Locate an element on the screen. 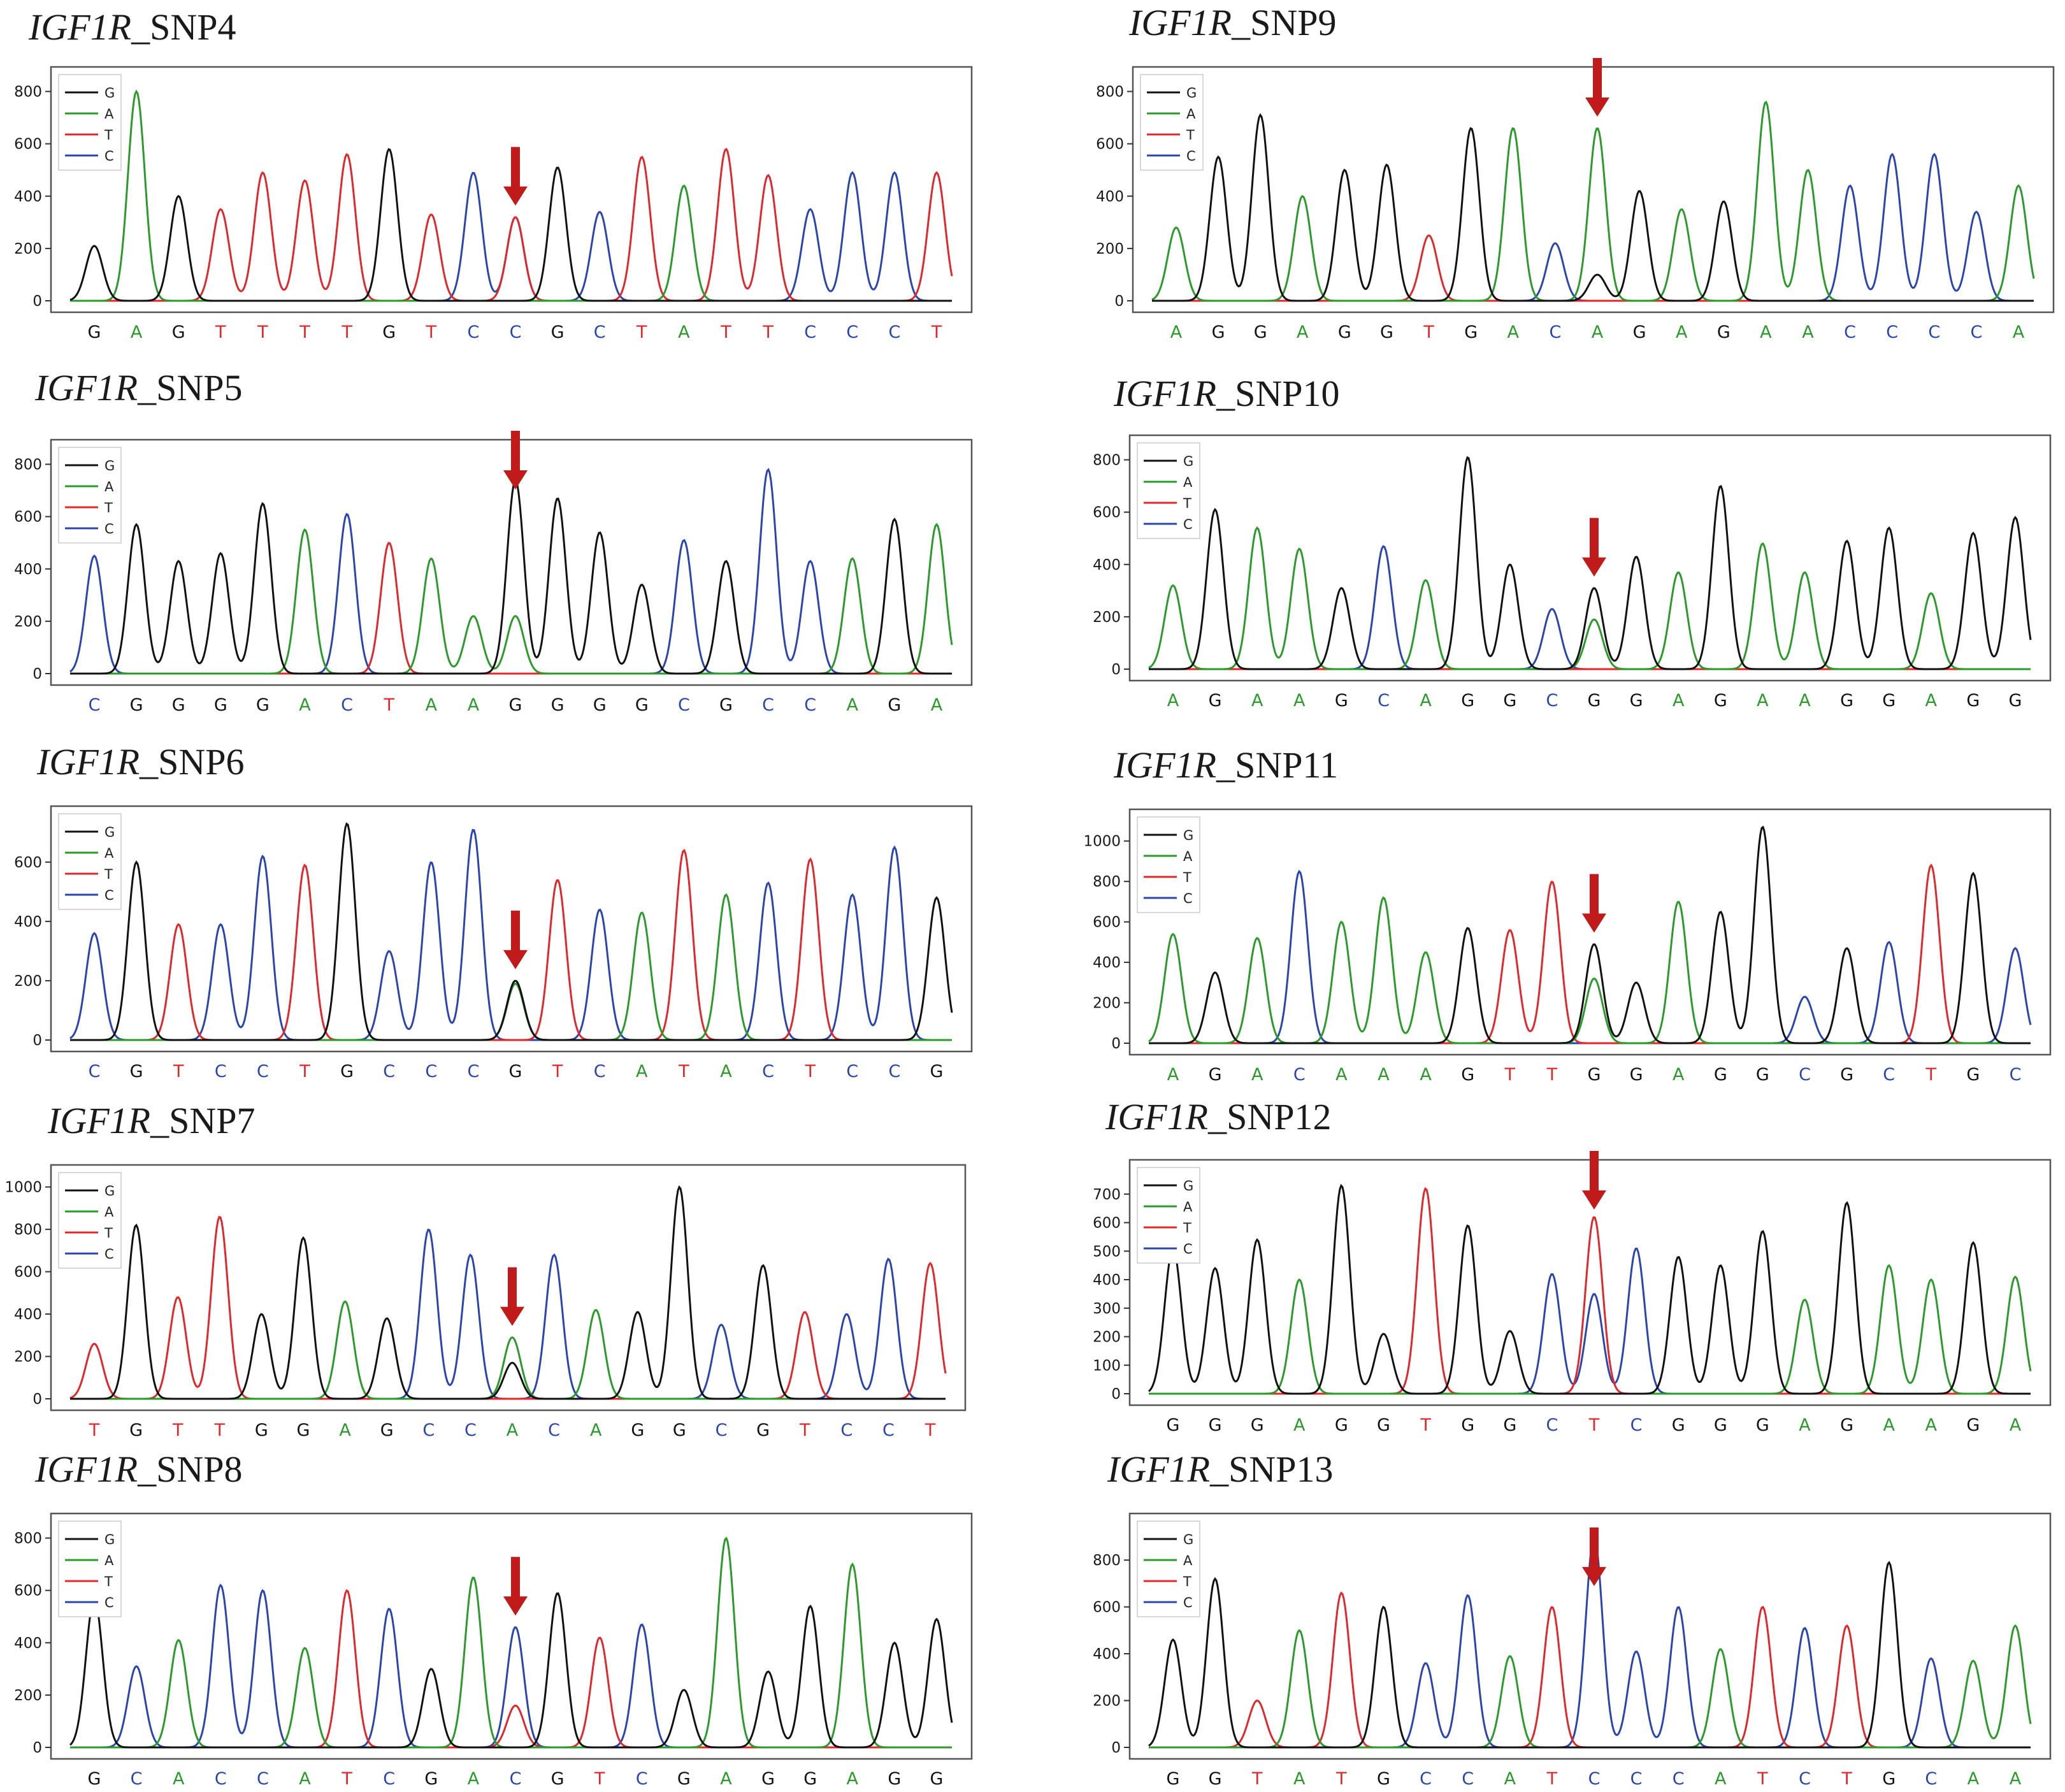  y-tick-label: 800 is located at coordinates (28, 465).